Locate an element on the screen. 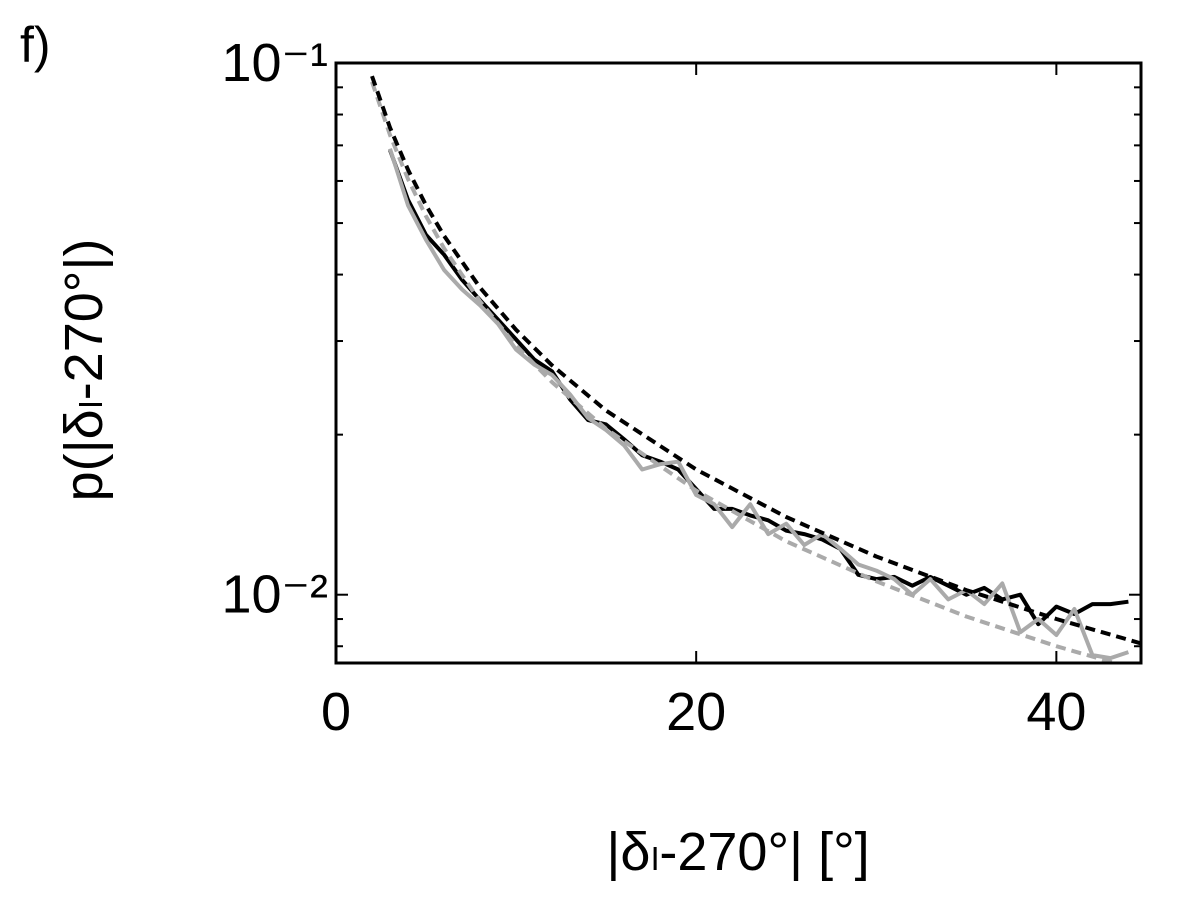  y-tick-label: 10⁻¹ is located at coordinates (274, 63).